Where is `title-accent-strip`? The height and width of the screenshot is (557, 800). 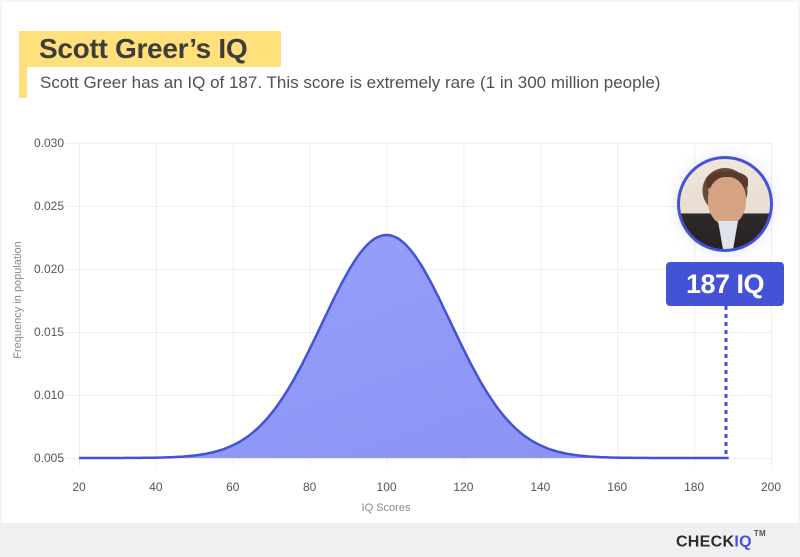
title-accent-strip is located at coordinates (23, 64).